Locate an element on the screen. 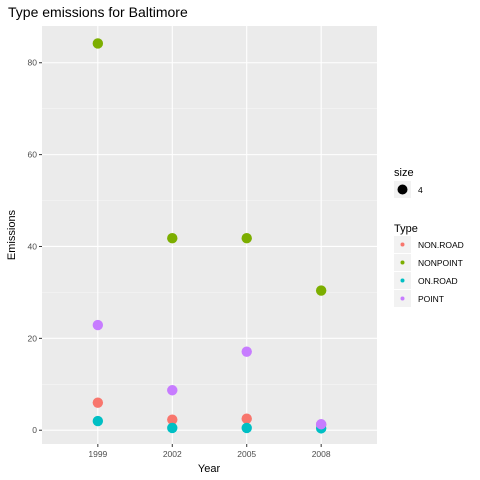 The width and height of the screenshot is (480, 480). legend-label: ON.ROAD is located at coordinates (438, 281).